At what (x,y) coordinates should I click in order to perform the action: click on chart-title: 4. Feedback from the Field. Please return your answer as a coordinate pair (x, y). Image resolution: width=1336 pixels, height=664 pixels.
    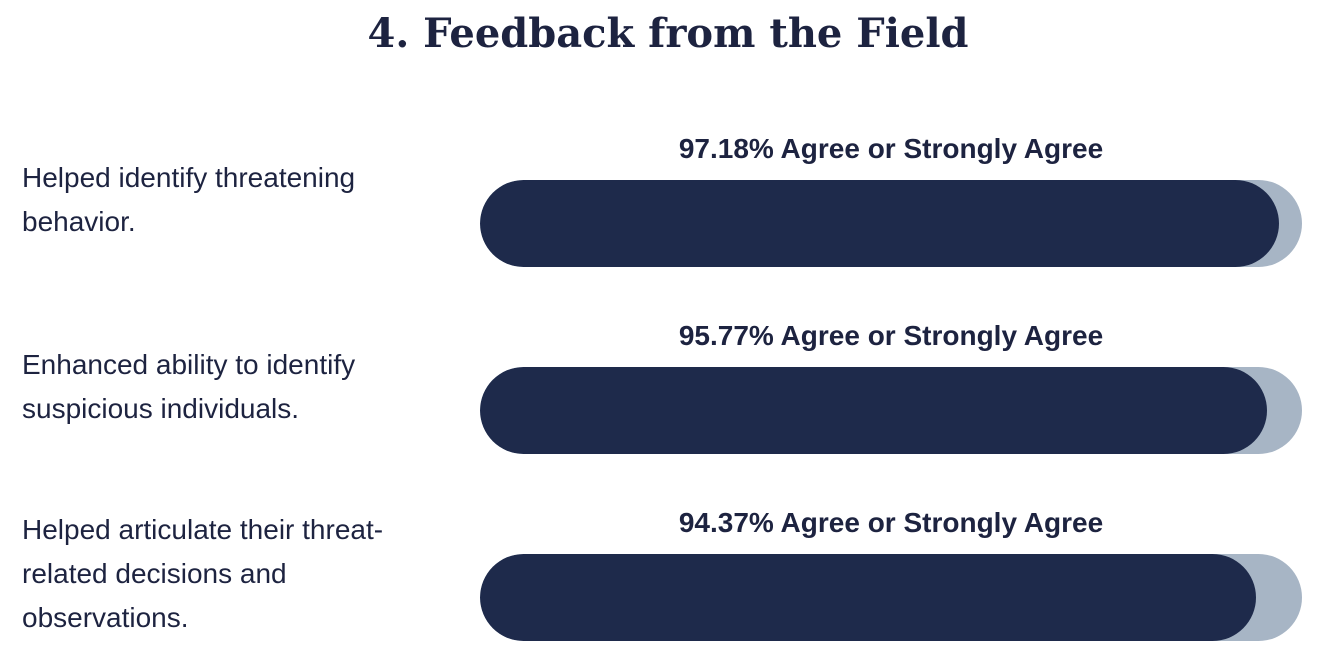
    Looking at the image, I should click on (668, 33).